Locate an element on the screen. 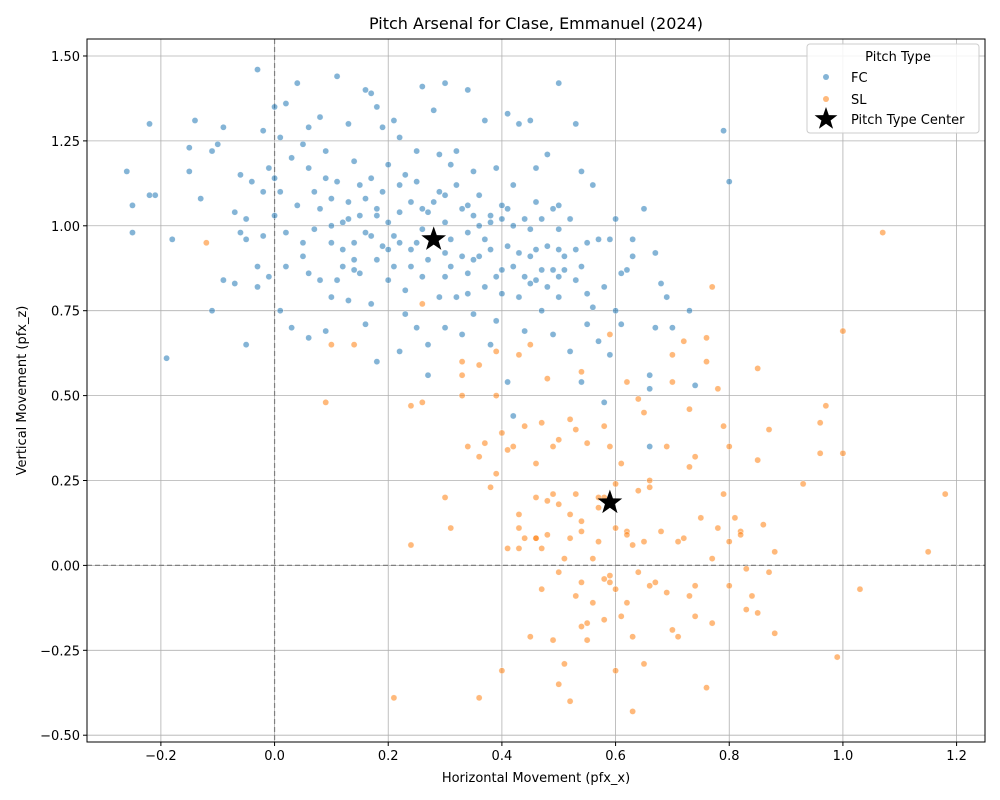 Image resolution: width=1000 pixels, height=800 pixels. x-axis-label: Horizontal Movement (pfx_x) is located at coordinates (536, 778).